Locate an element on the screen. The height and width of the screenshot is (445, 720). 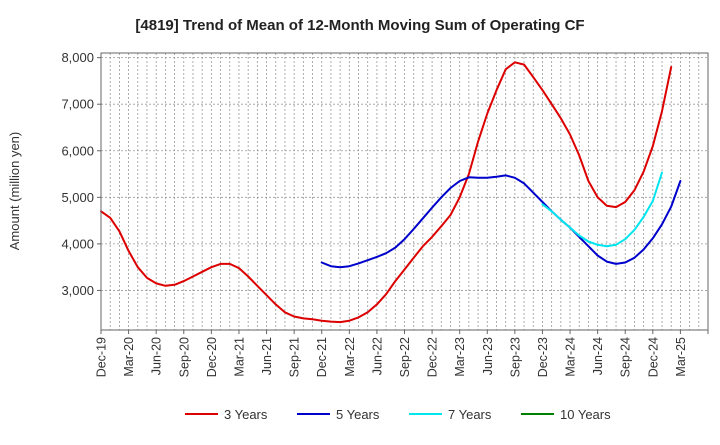
x-tick-label: Sep-22 is located at coordinates (405, 357).